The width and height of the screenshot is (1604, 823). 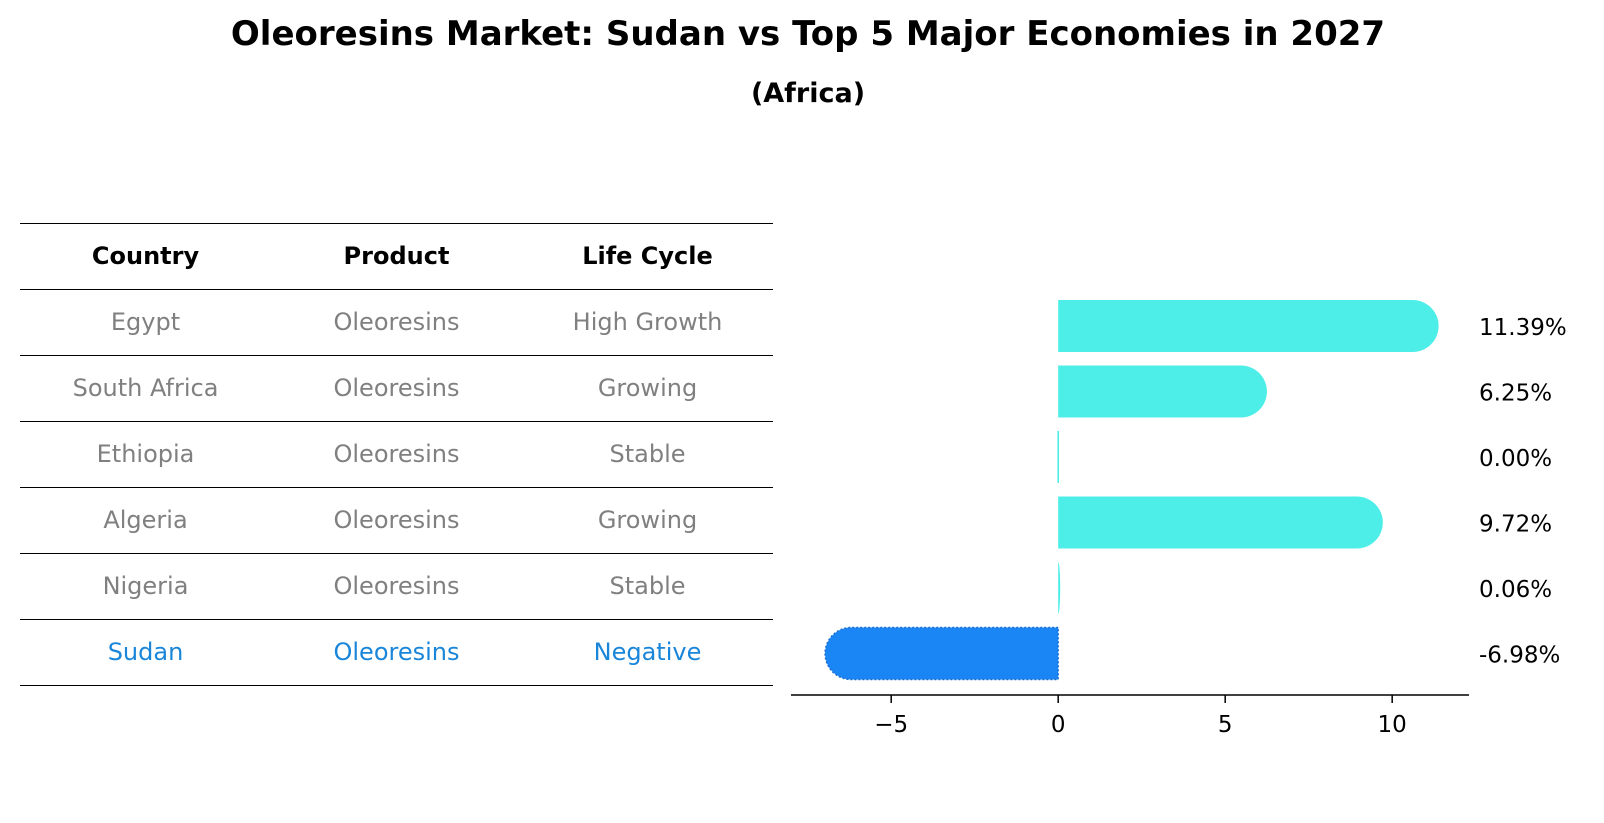 I want to click on x-tick-label: 0, so click(x=1058, y=725).